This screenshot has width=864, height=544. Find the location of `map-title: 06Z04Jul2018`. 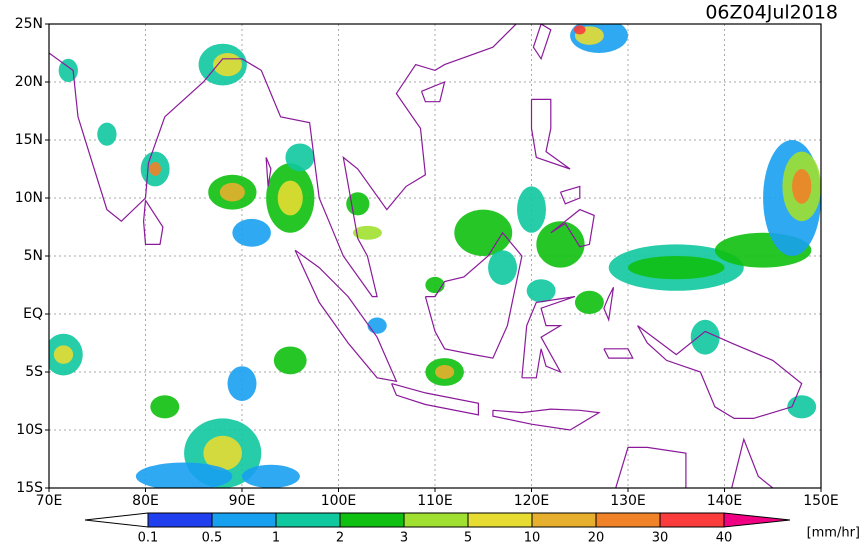

map-title: 06Z04Jul2018 is located at coordinates (771, 13).